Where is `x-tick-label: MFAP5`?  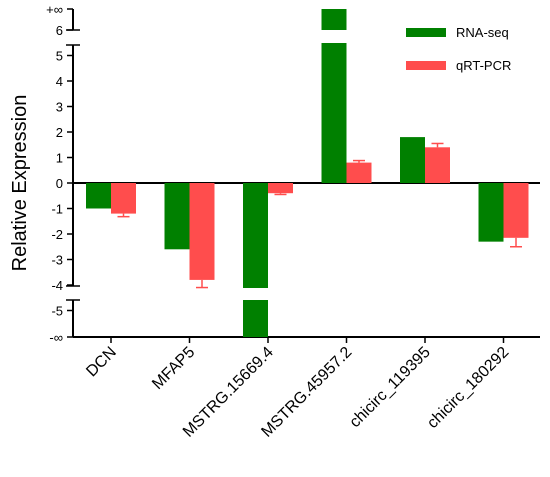 x-tick-label: MFAP5 is located at coordinates (173, 368).